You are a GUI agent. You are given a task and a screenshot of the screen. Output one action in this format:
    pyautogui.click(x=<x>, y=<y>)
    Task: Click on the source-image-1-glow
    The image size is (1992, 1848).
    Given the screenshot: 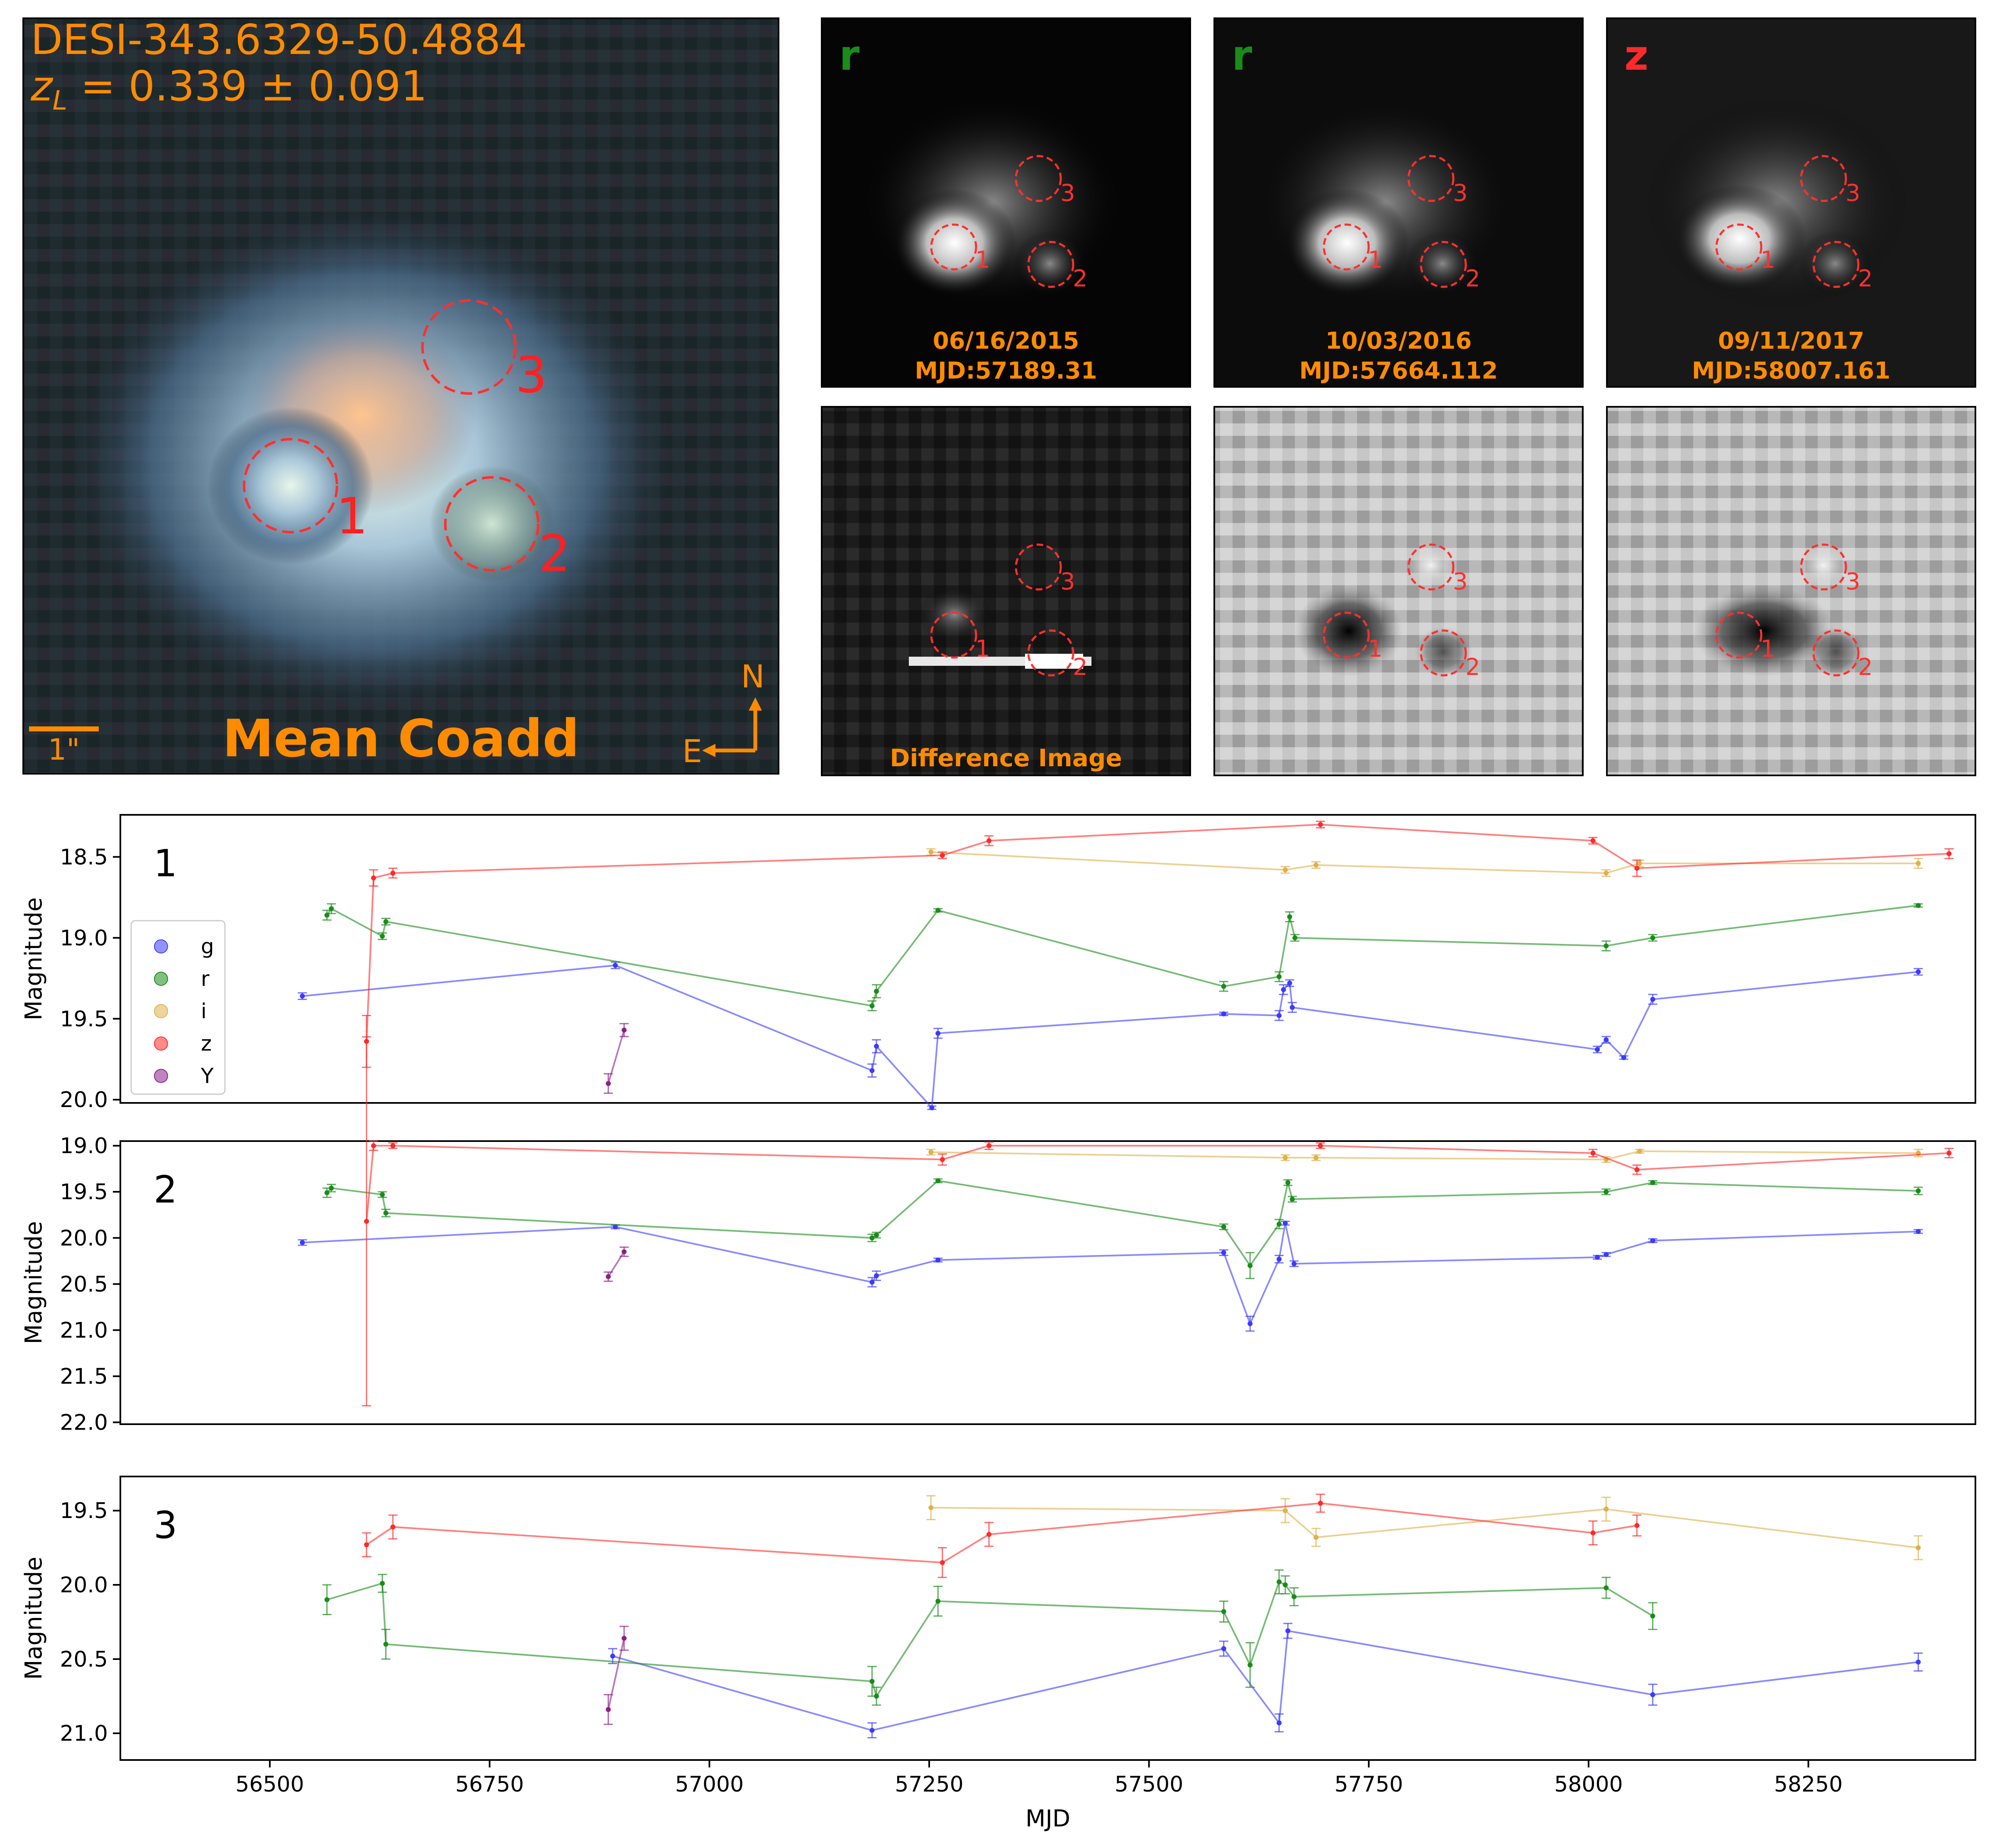 What is the action you would take?
    pyautogui.click(x=291, y=486)
    